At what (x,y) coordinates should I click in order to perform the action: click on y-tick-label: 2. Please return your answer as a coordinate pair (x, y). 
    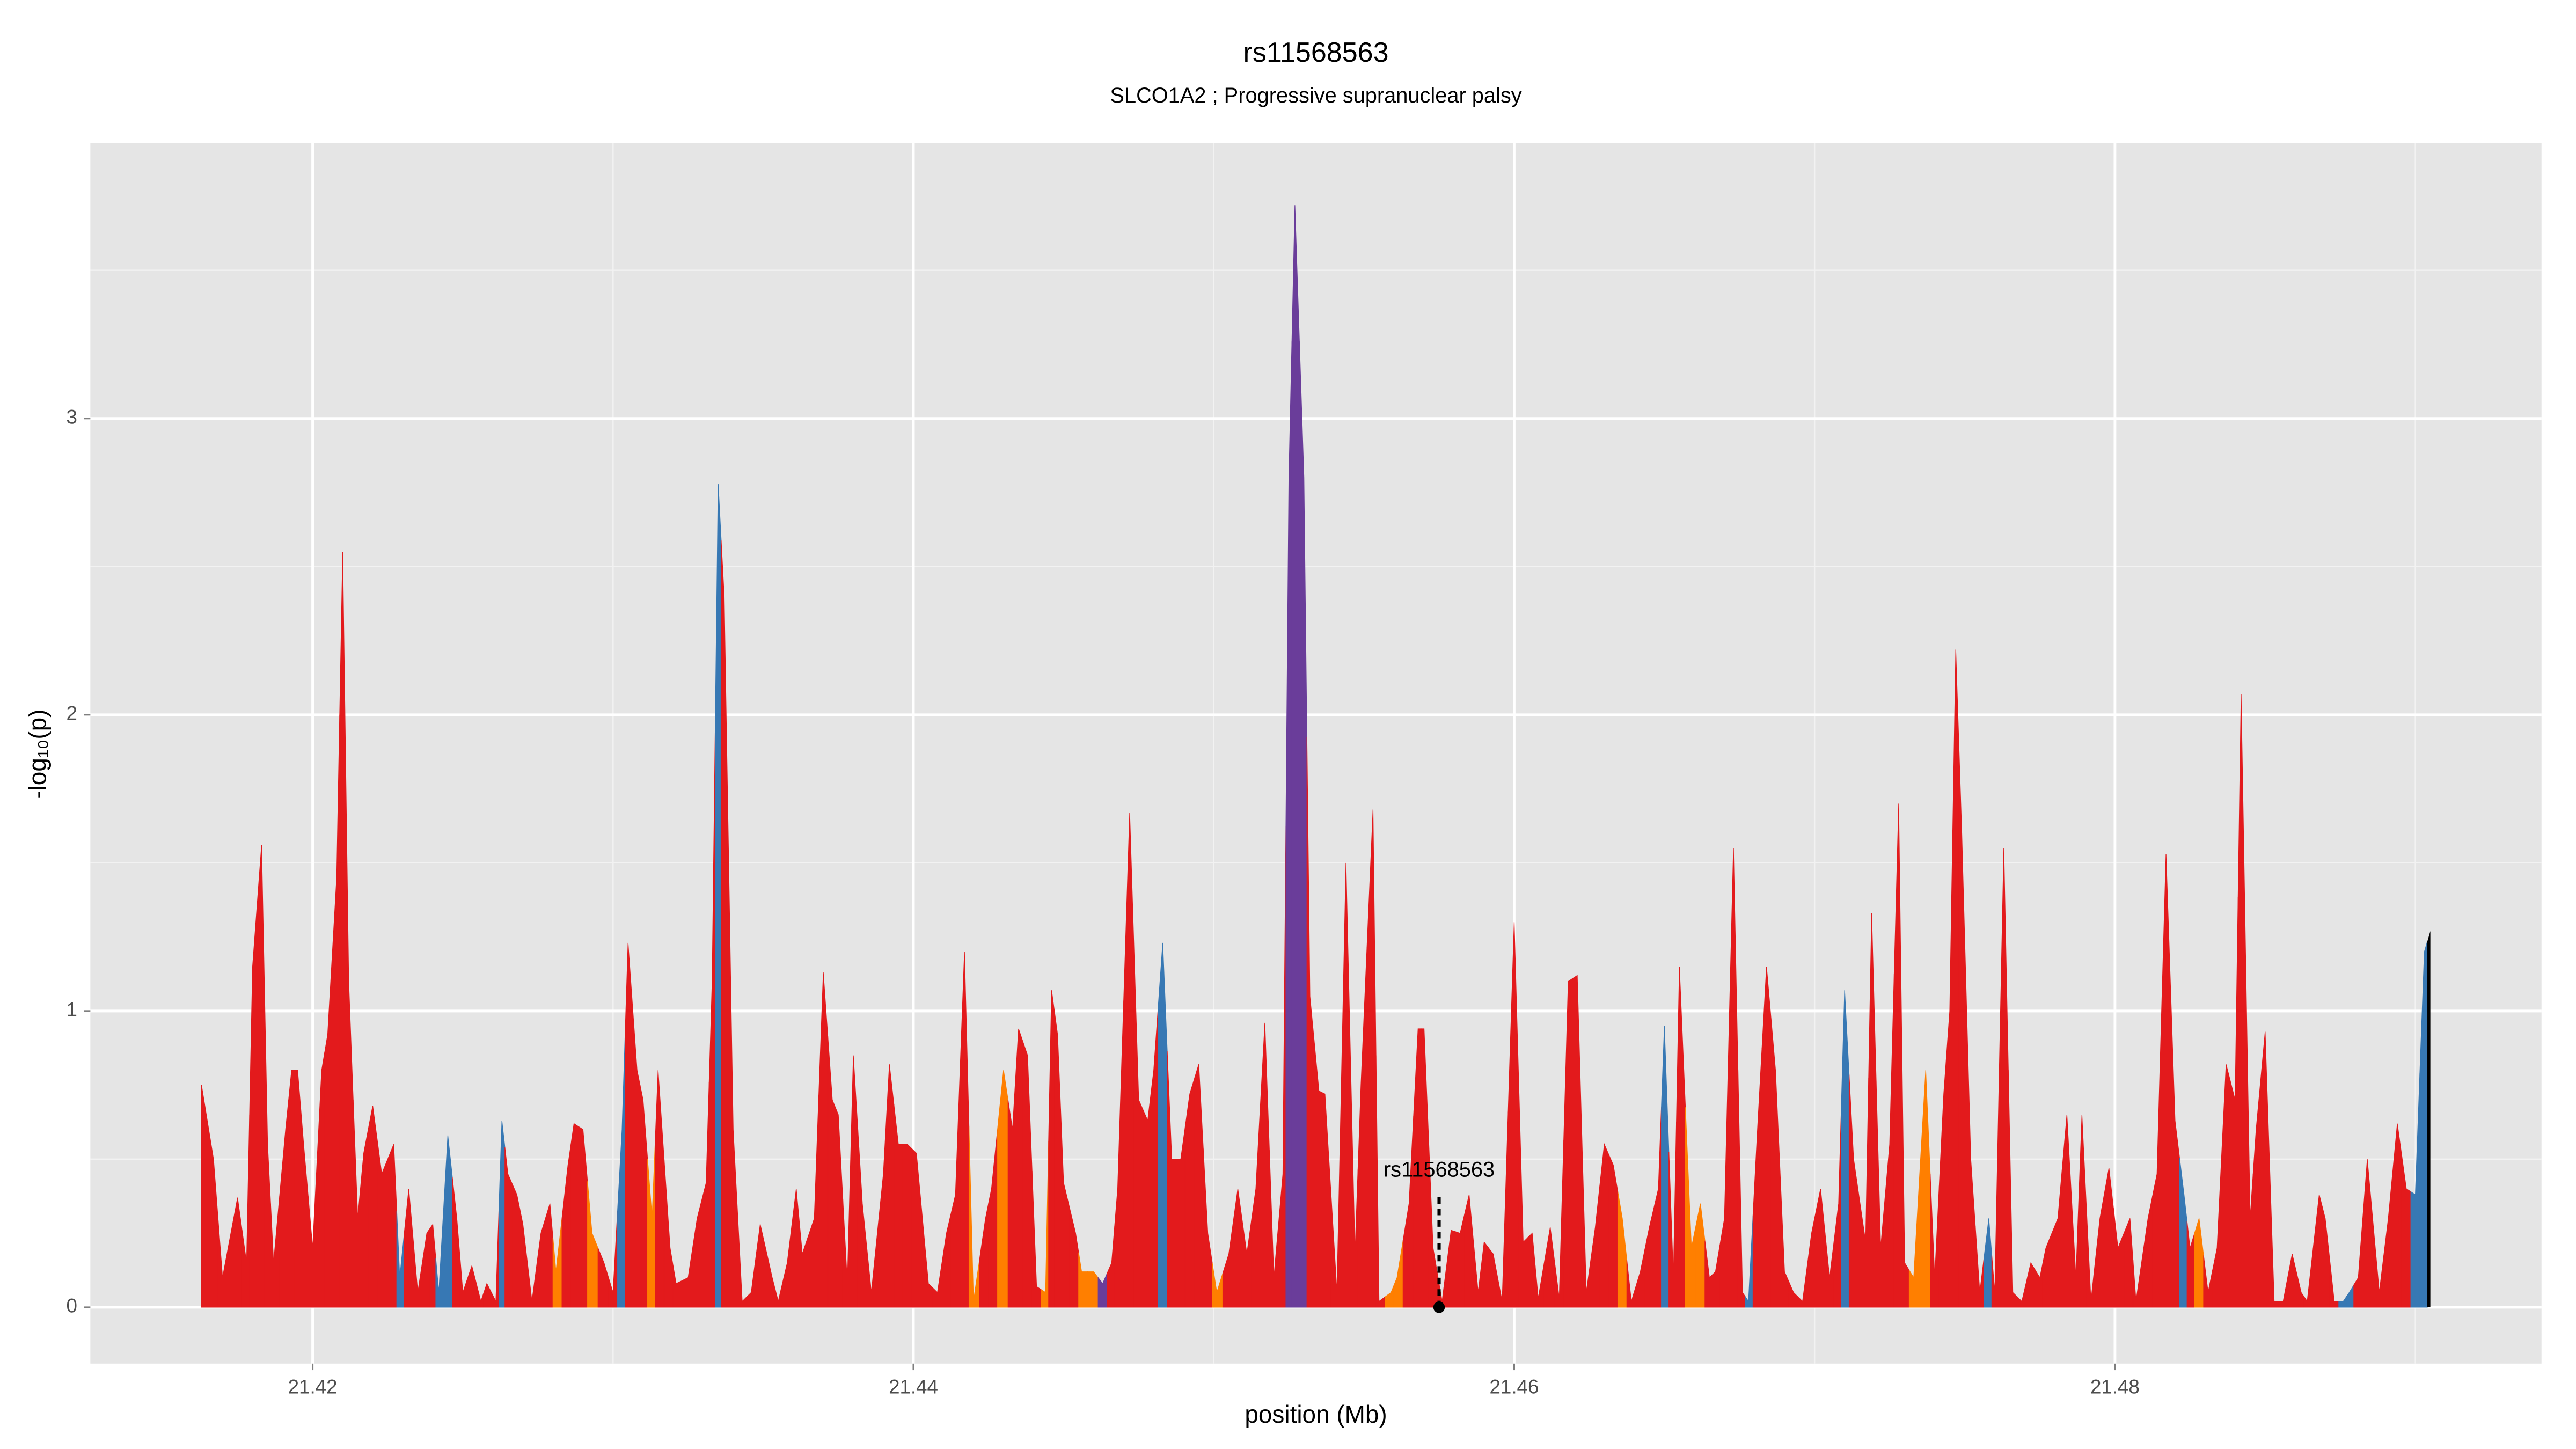
    Looking at the image, I should click on (71, 713).